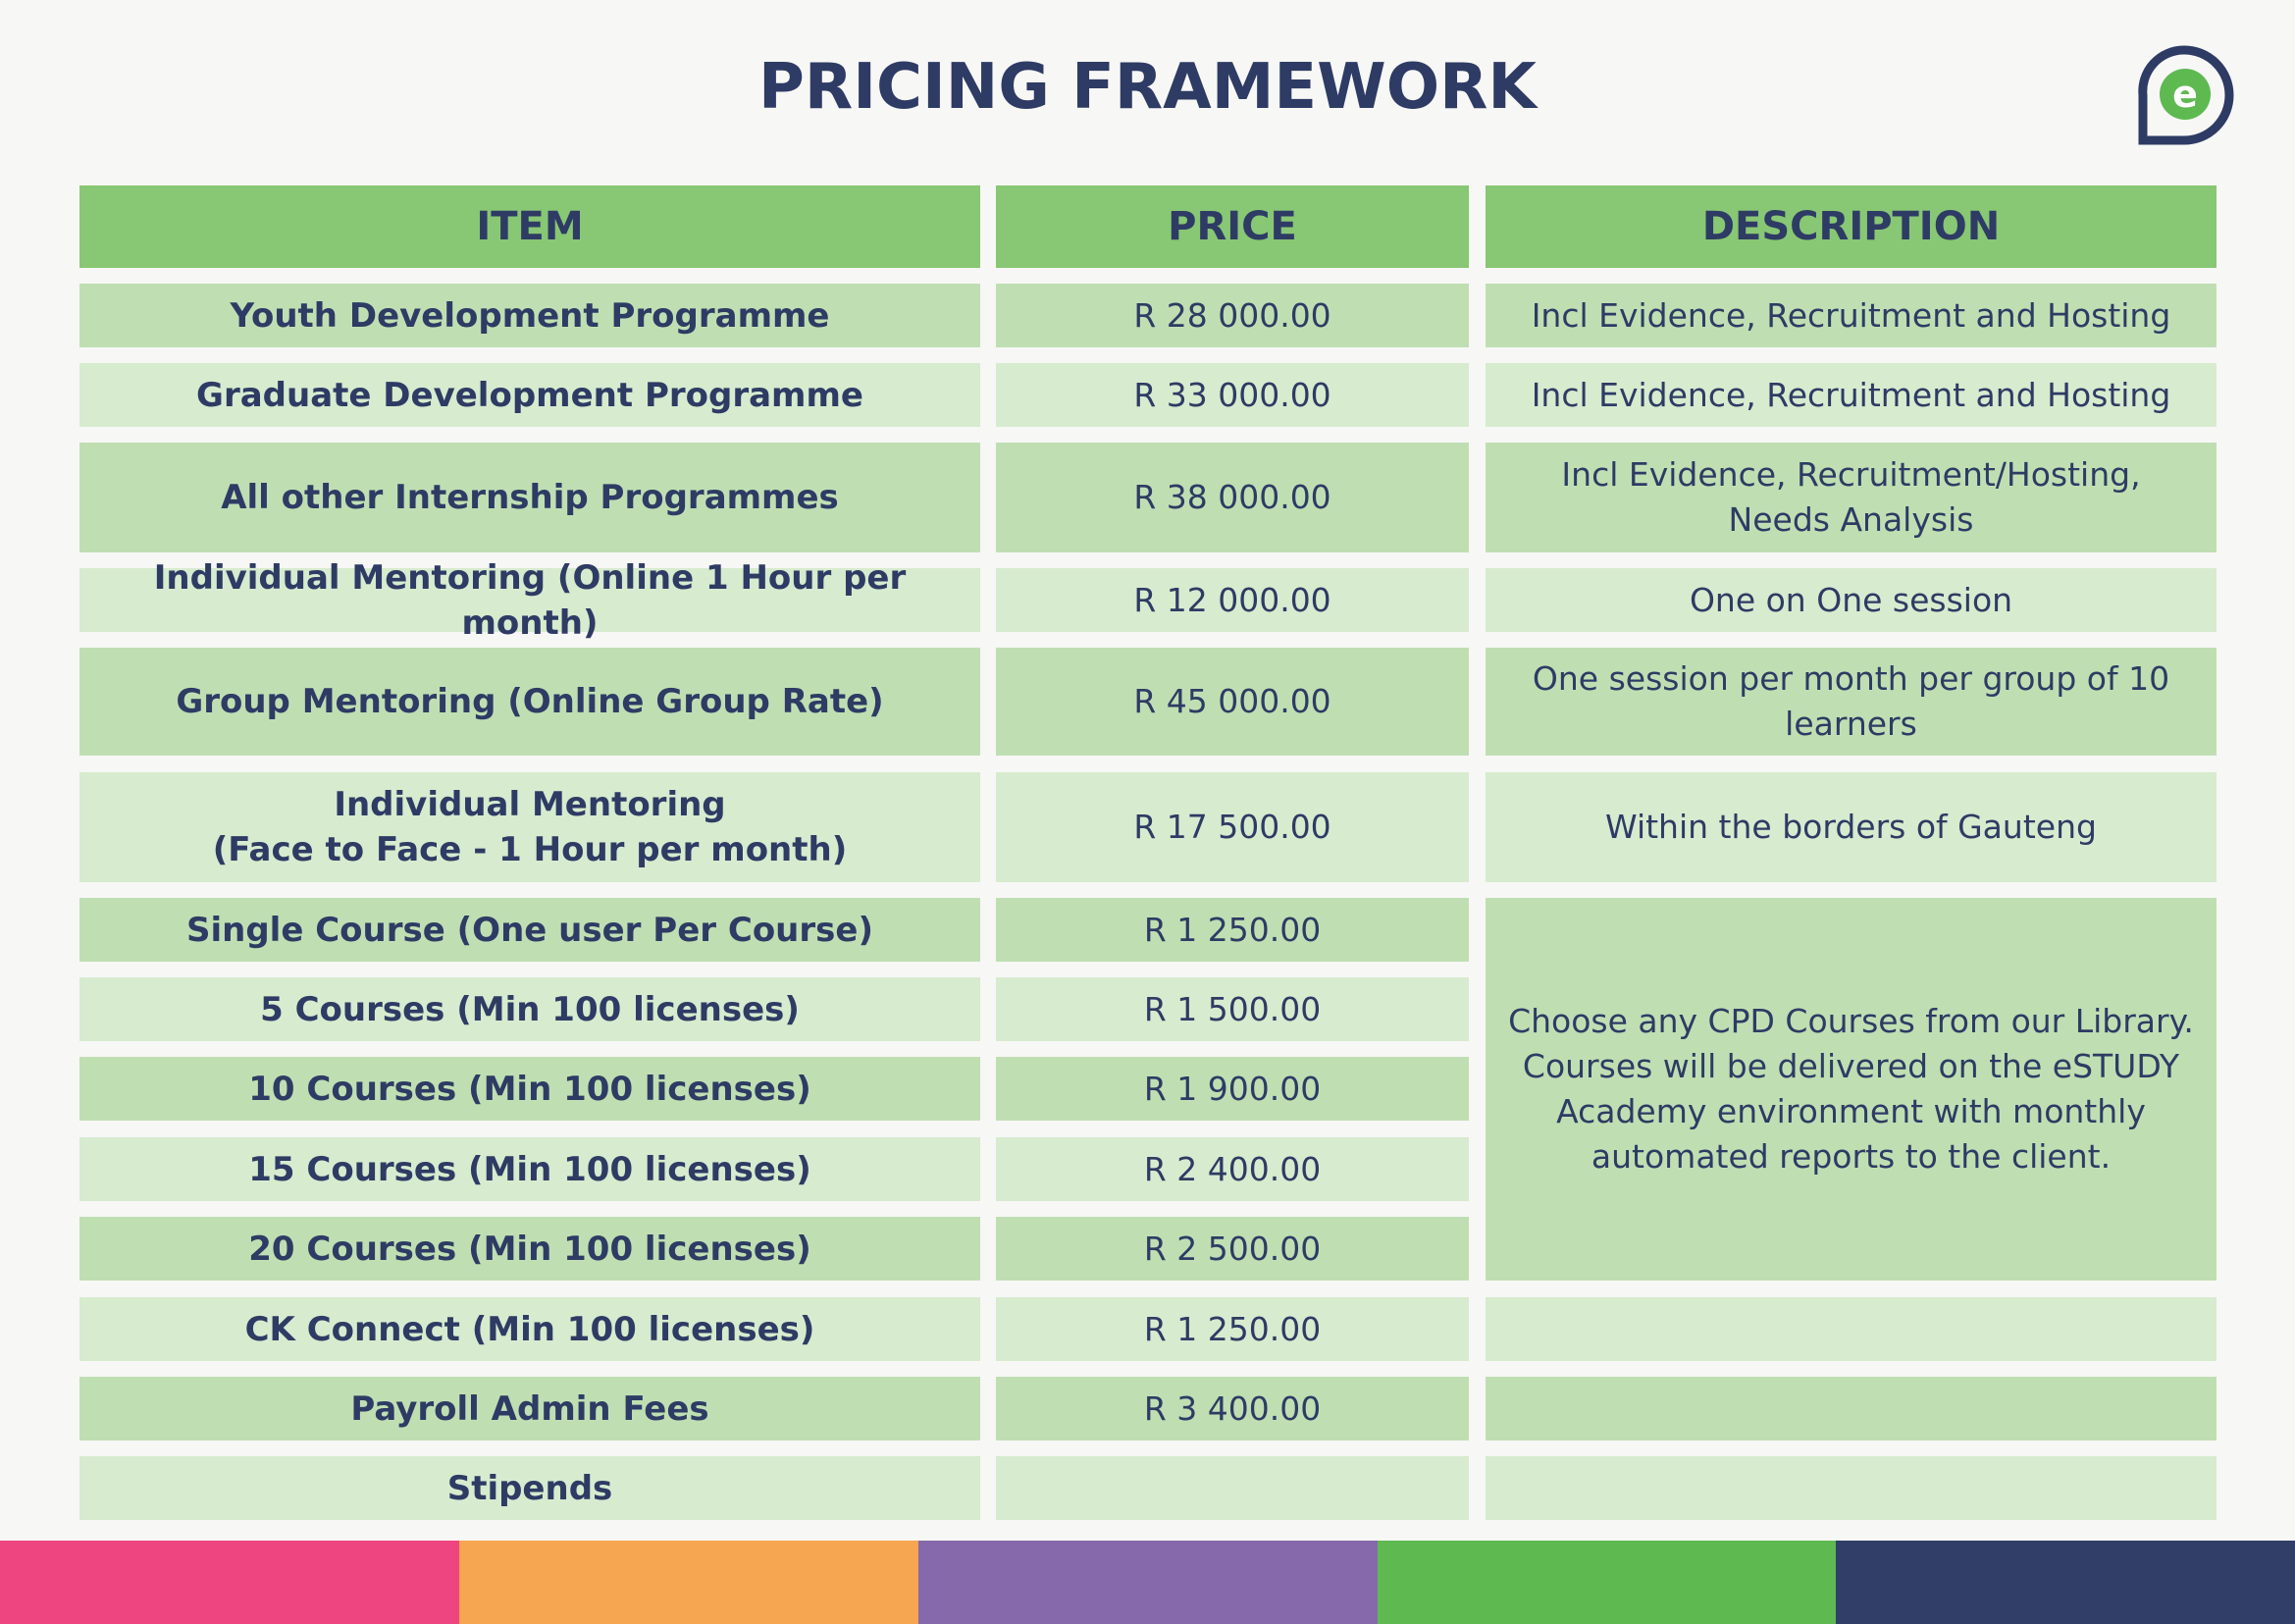 The width and height of the screenshot is (2295, 1624). What do you see at coordinates (1852, 600) in the screenshot?
I see `row-description: One on One session` at bounding box center [1852, 600].